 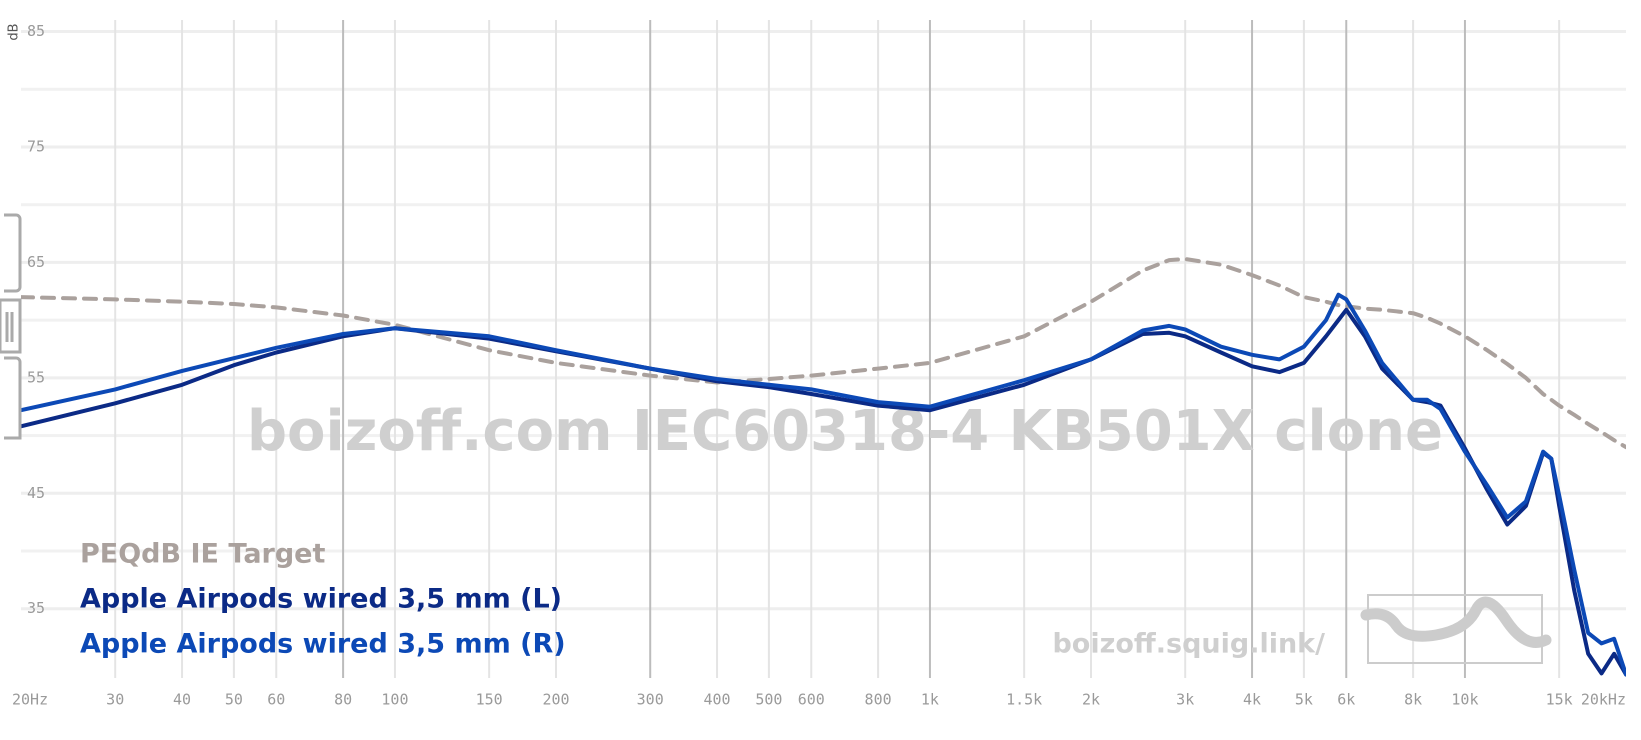 I want to click on x-tick-label: 30, so click(x=115, y=700).